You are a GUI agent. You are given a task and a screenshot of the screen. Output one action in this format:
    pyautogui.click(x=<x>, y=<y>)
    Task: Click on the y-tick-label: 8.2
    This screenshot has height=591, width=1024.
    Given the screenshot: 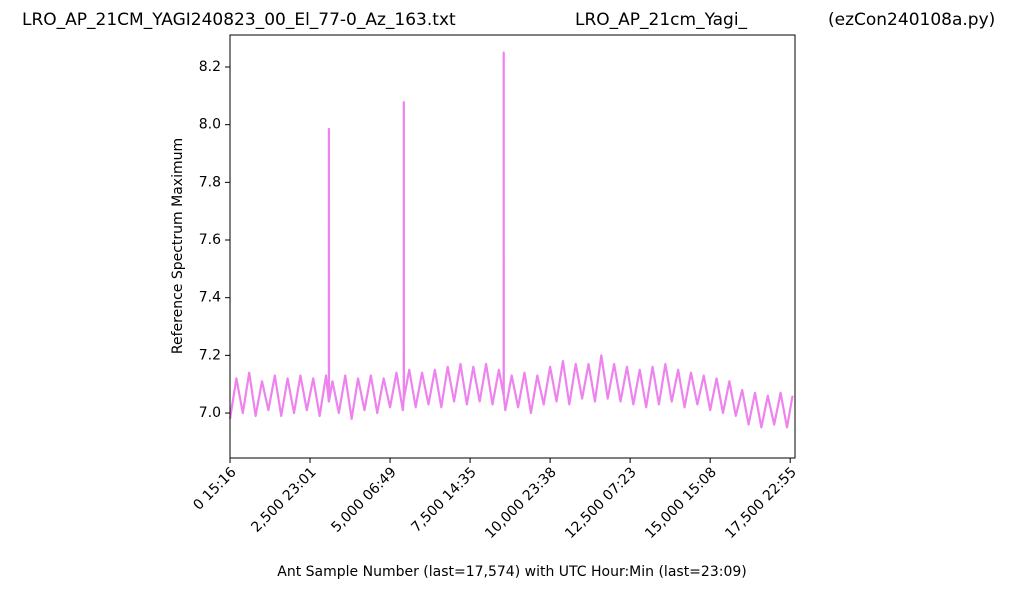 What is the action you would take?
    pyautogui.click(x=210, y=67)
    